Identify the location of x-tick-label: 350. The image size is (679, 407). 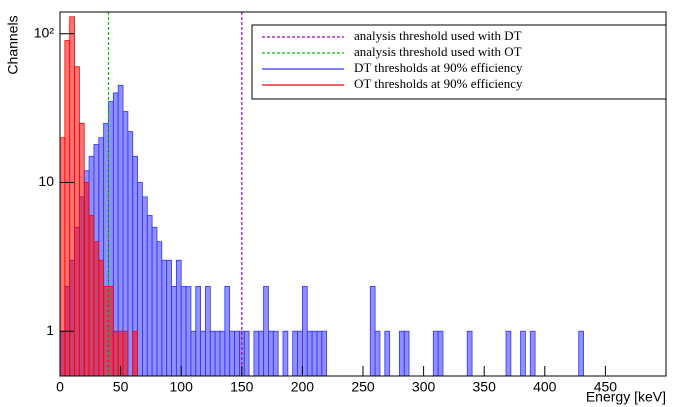
(485, 387).